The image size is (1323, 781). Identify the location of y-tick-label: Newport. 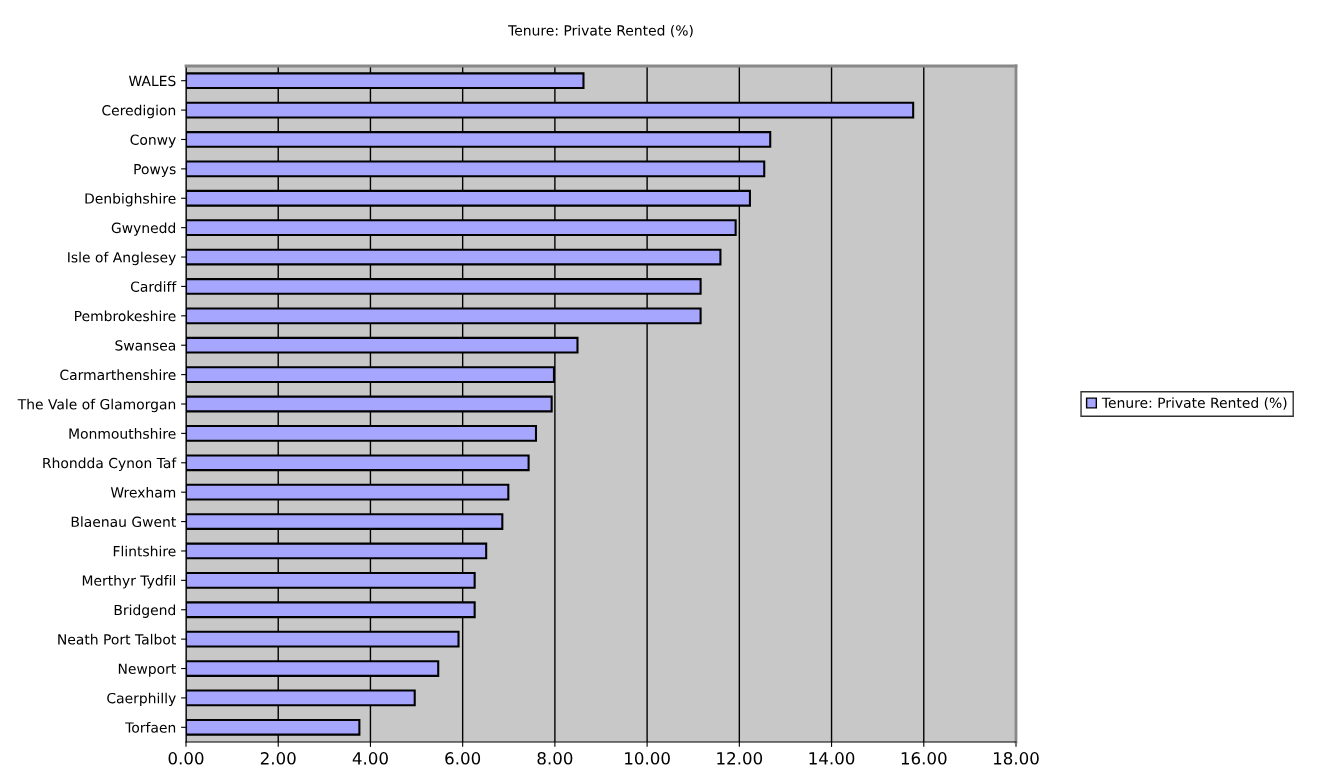
(147, 670).